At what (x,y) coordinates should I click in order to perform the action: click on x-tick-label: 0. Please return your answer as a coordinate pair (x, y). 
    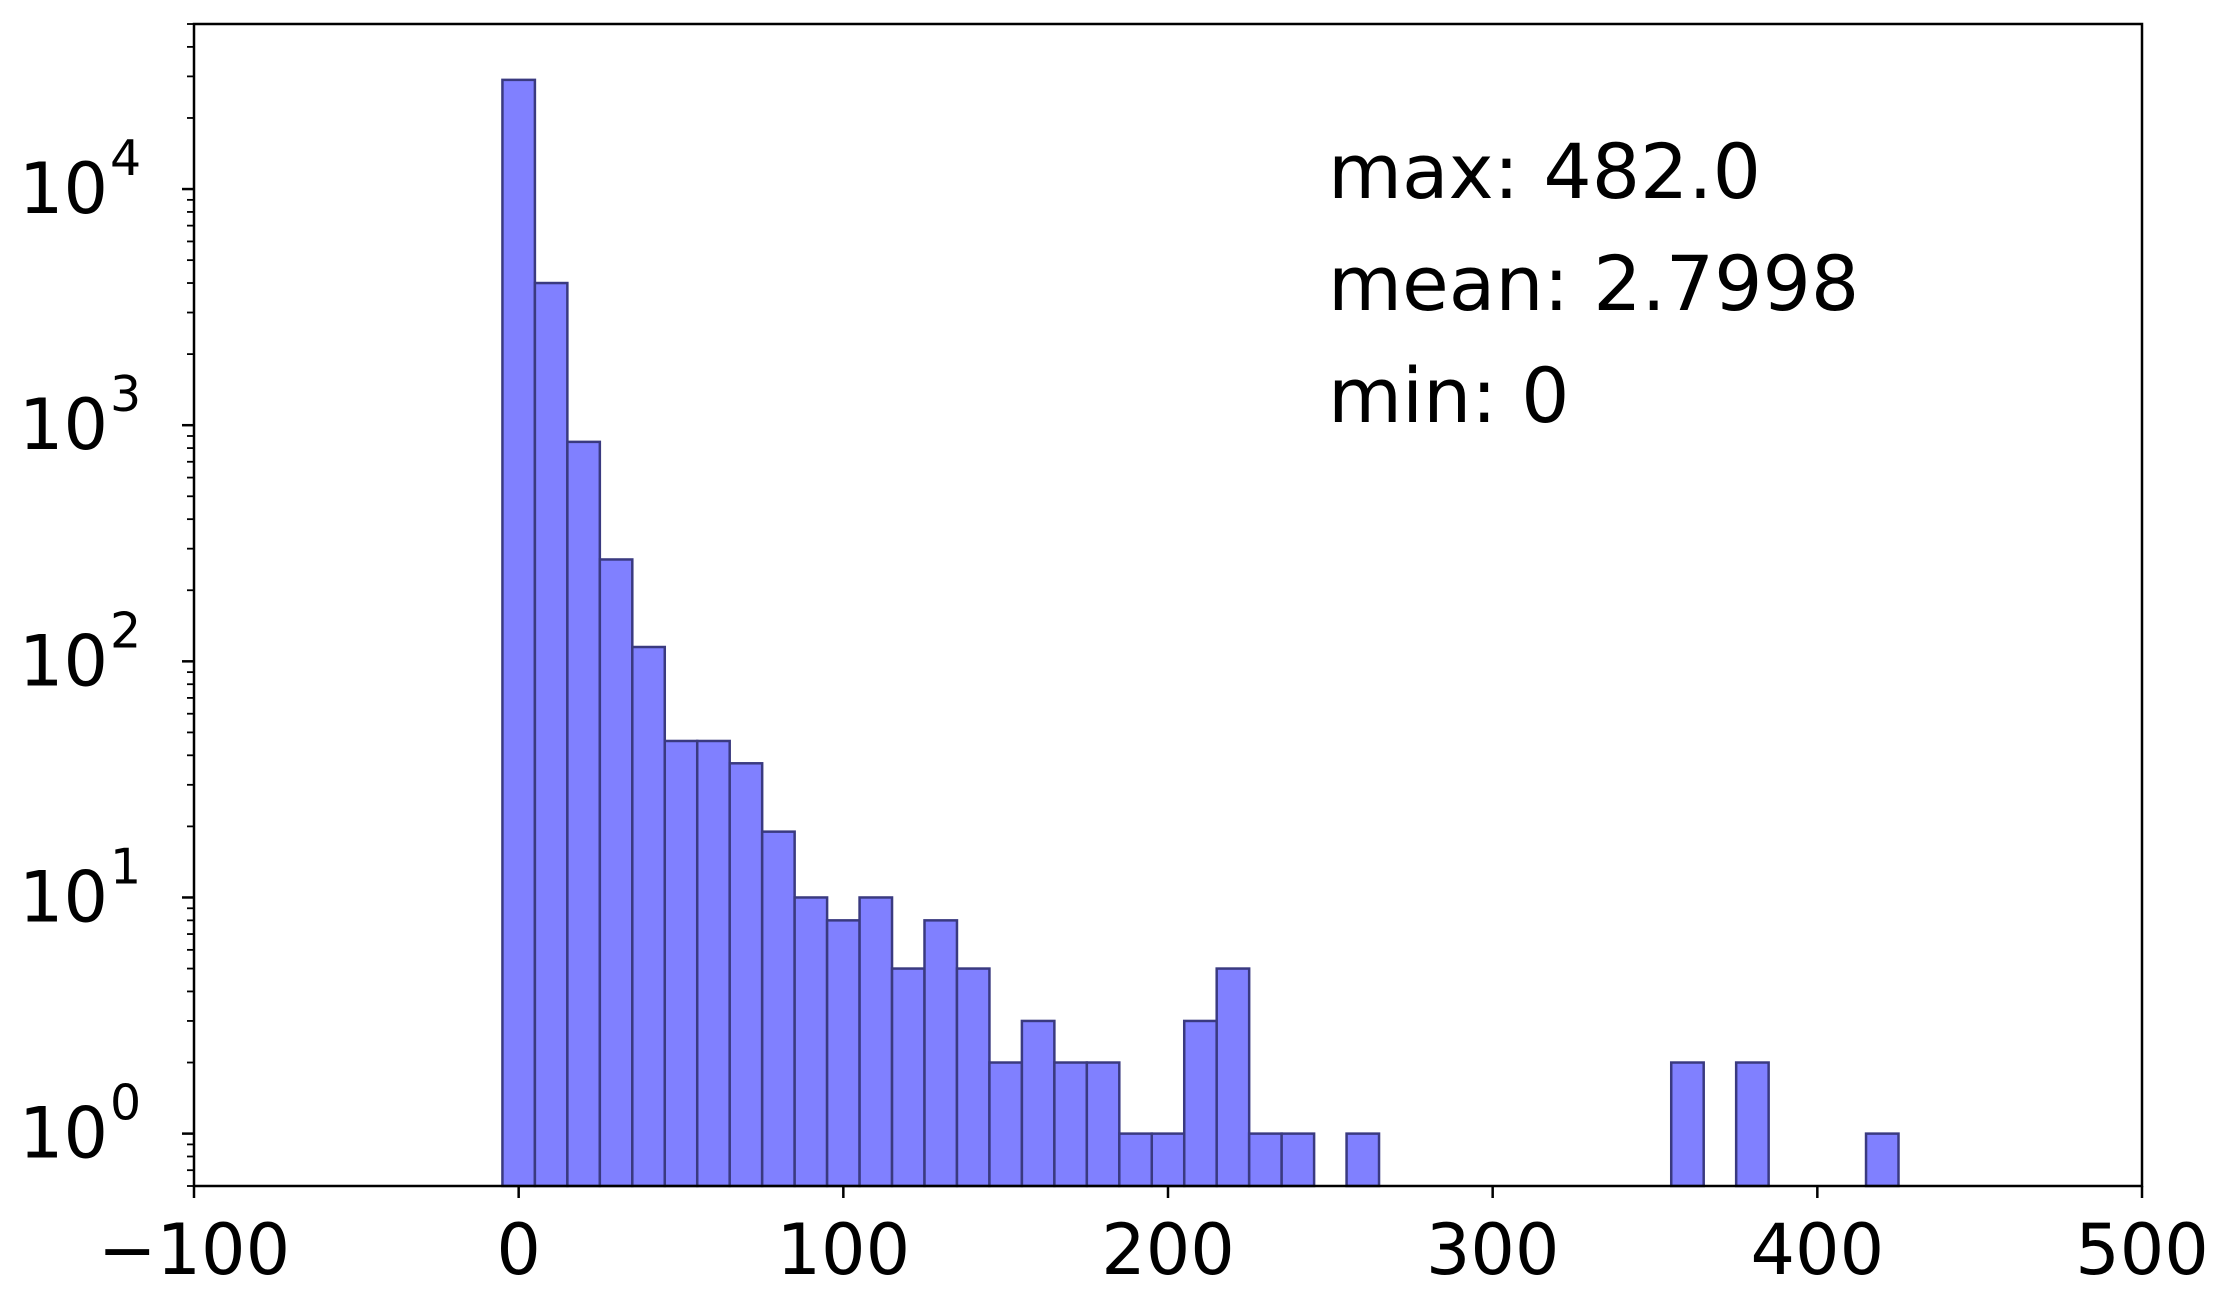
    Looking at the image, I should click on (518, 1250).